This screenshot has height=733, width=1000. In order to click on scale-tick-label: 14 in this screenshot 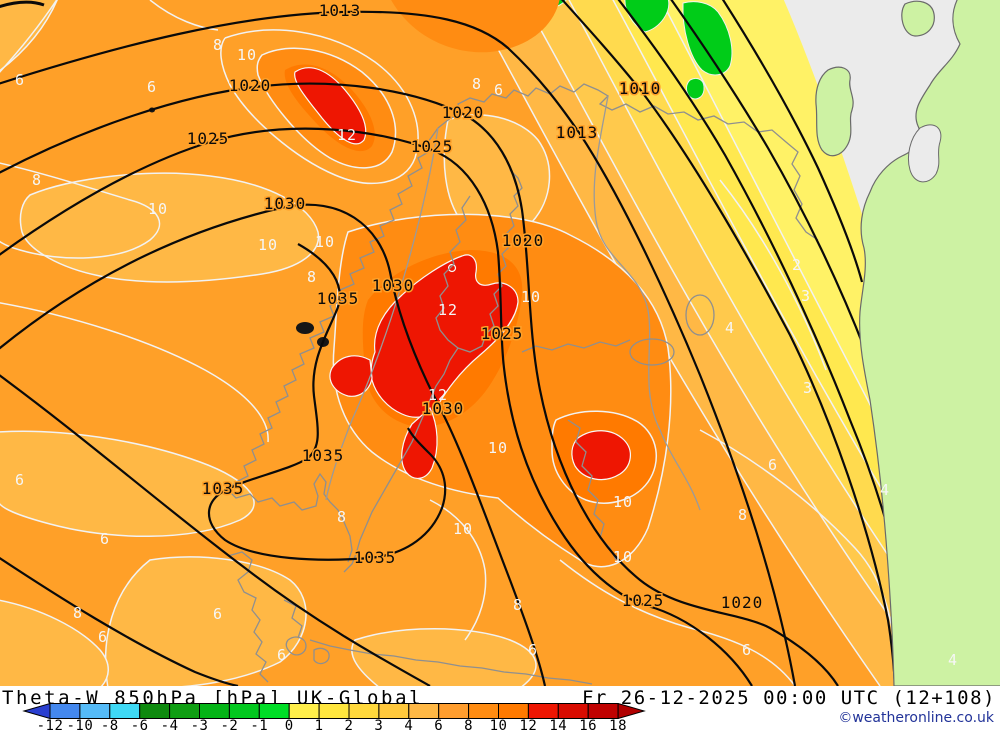, I will do `click(558, 725)`.